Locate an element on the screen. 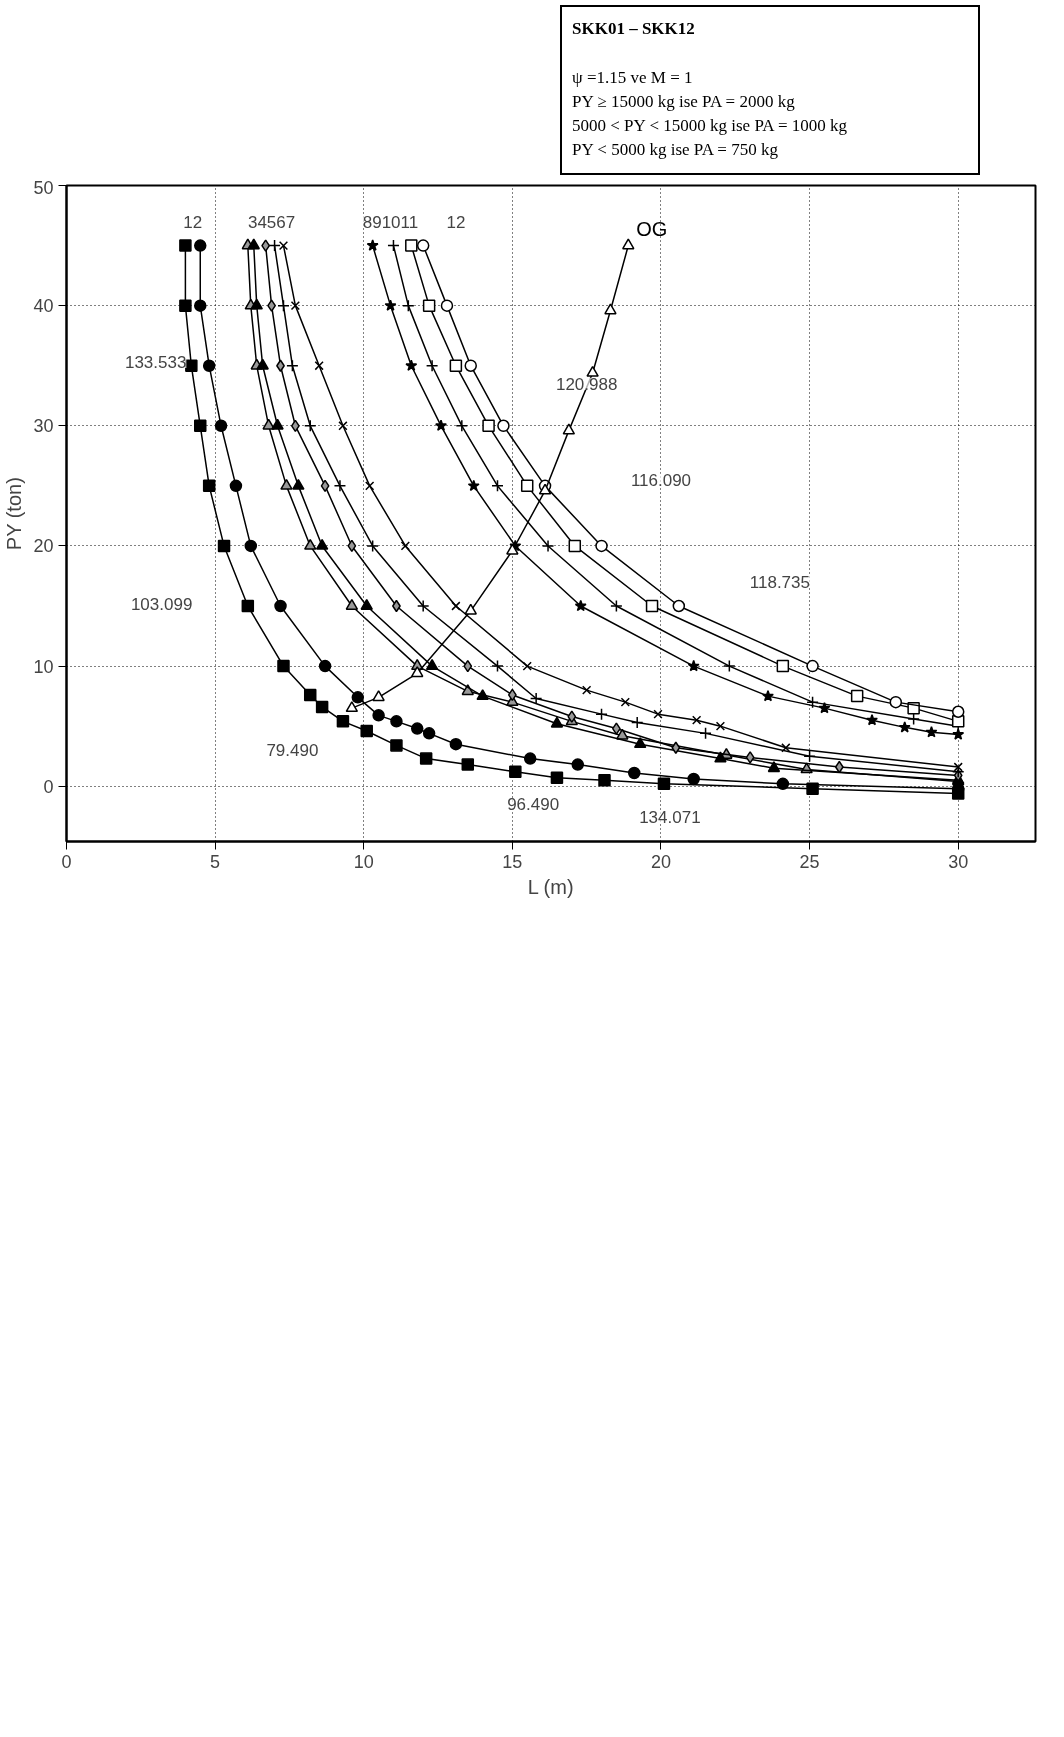 The height and width of the screenshot is (1737, 1064). y-tick-label: 10 is located at coordinates (43, 666).